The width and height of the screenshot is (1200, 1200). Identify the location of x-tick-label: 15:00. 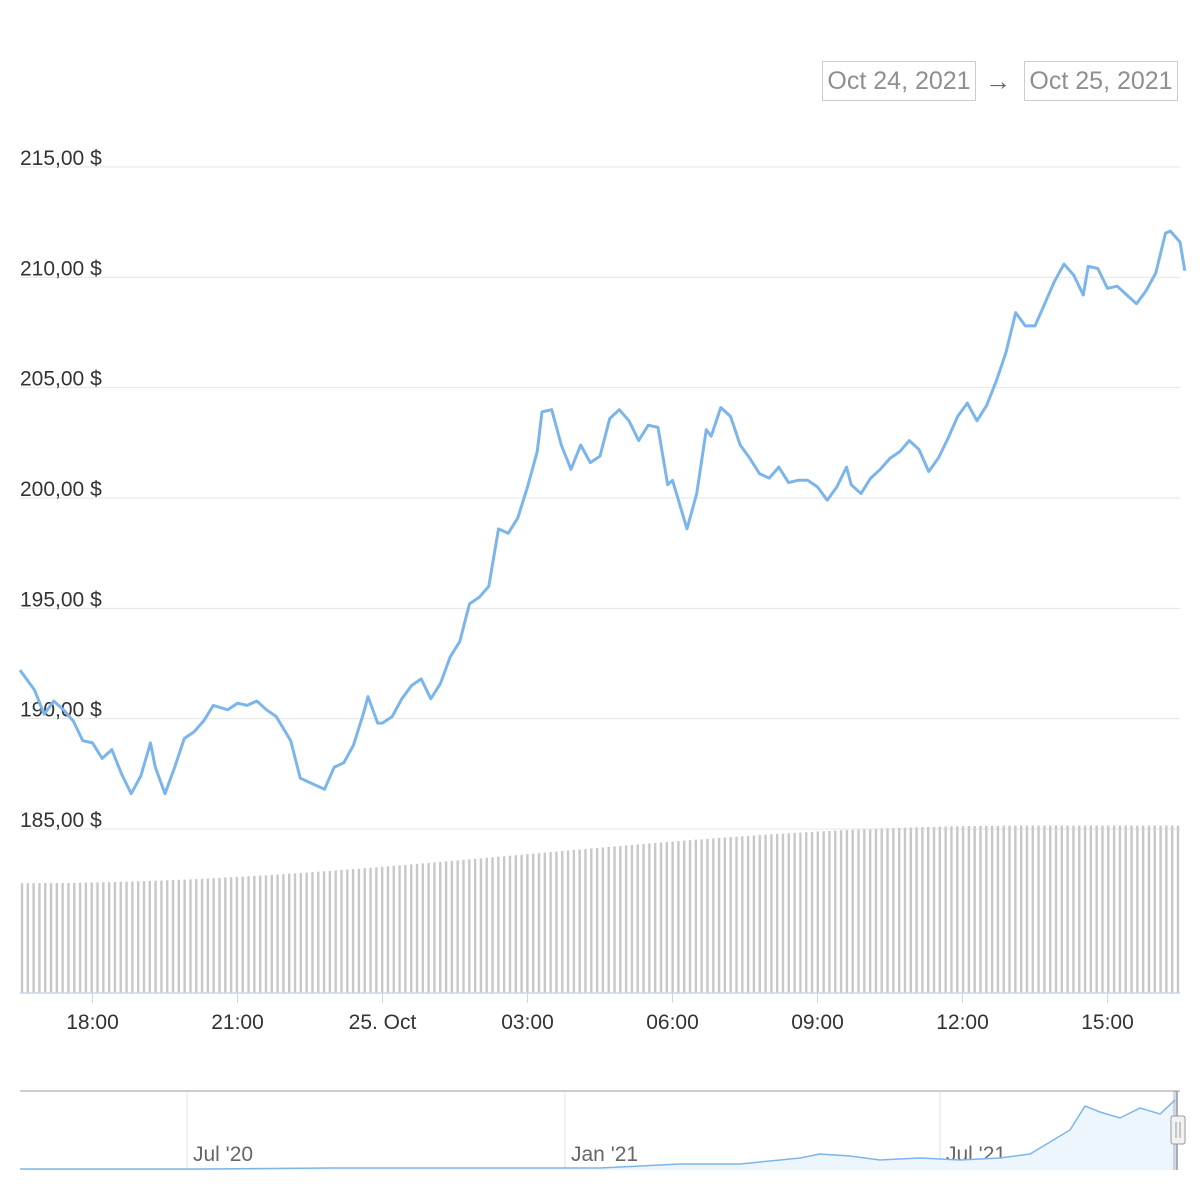
(1107, 1022).